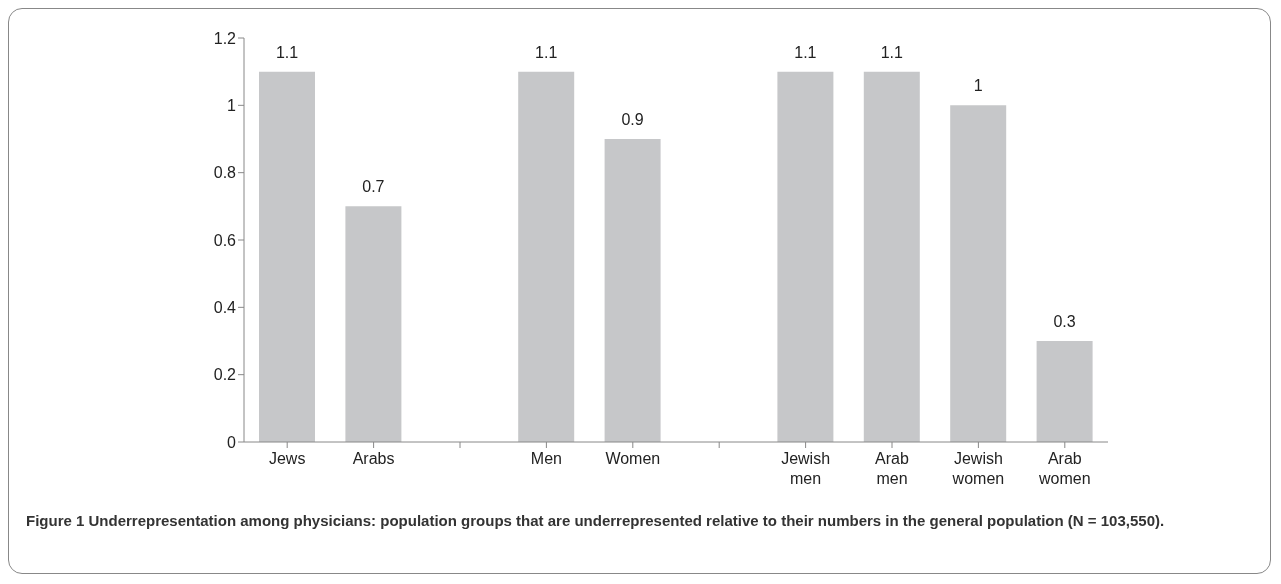  What do you see at coordinates (1064, 468) in the screenshot?
I see `x-tick-label: Arab women` at bounding box center [1064, 468].